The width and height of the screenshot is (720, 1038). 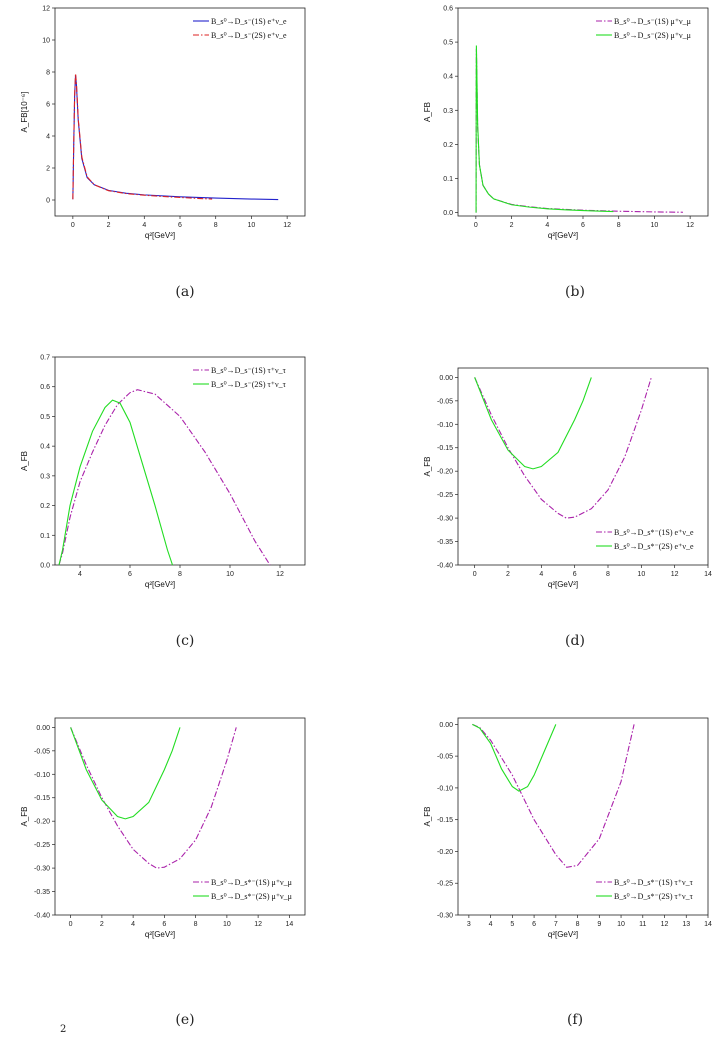 I want to click on plot-frame, so click(x=583, y=466).